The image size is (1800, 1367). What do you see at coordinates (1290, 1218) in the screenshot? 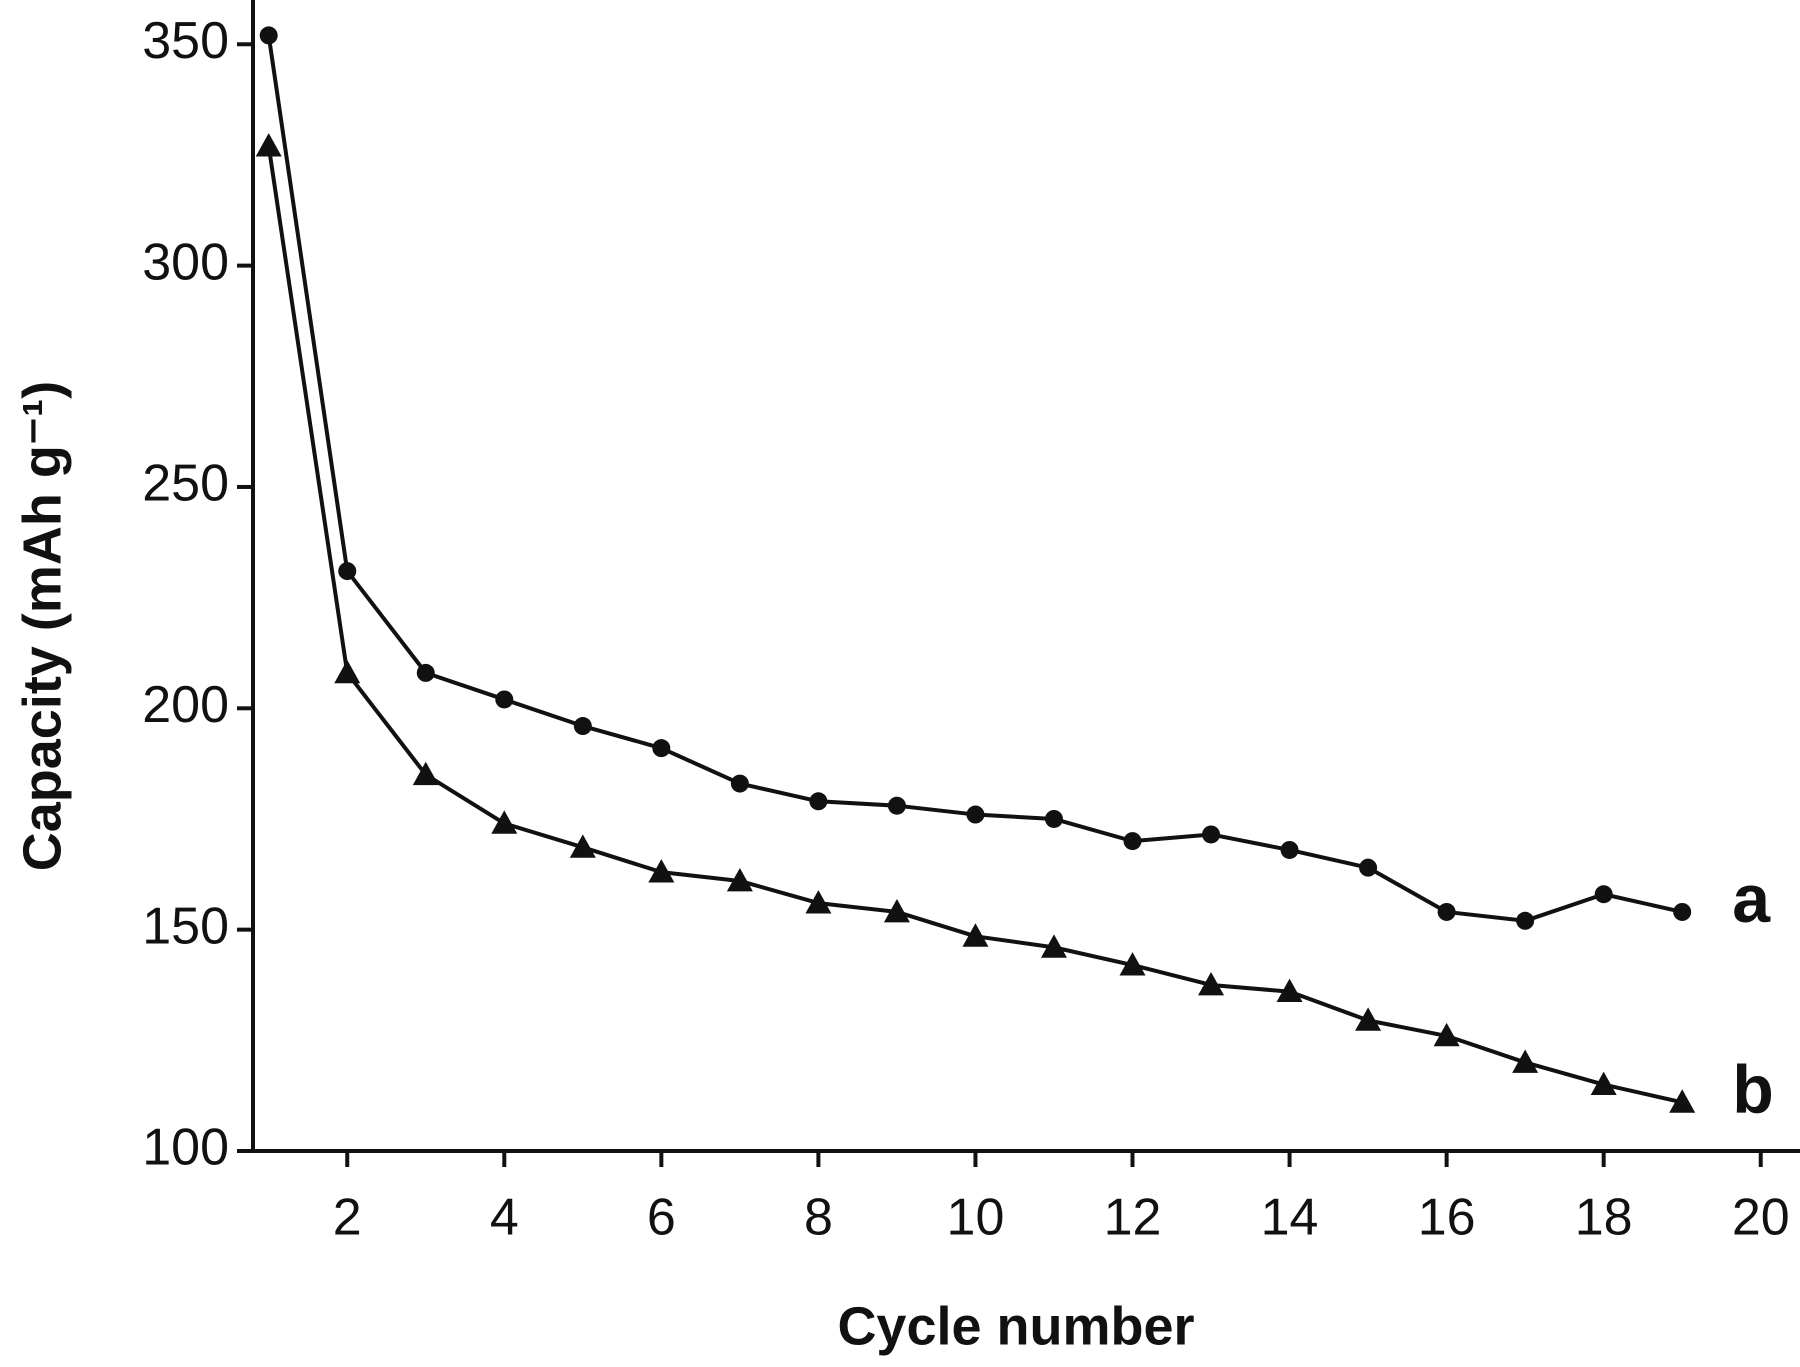
I see `x-tick-label: 14` at bounding box center [1290, 1218].